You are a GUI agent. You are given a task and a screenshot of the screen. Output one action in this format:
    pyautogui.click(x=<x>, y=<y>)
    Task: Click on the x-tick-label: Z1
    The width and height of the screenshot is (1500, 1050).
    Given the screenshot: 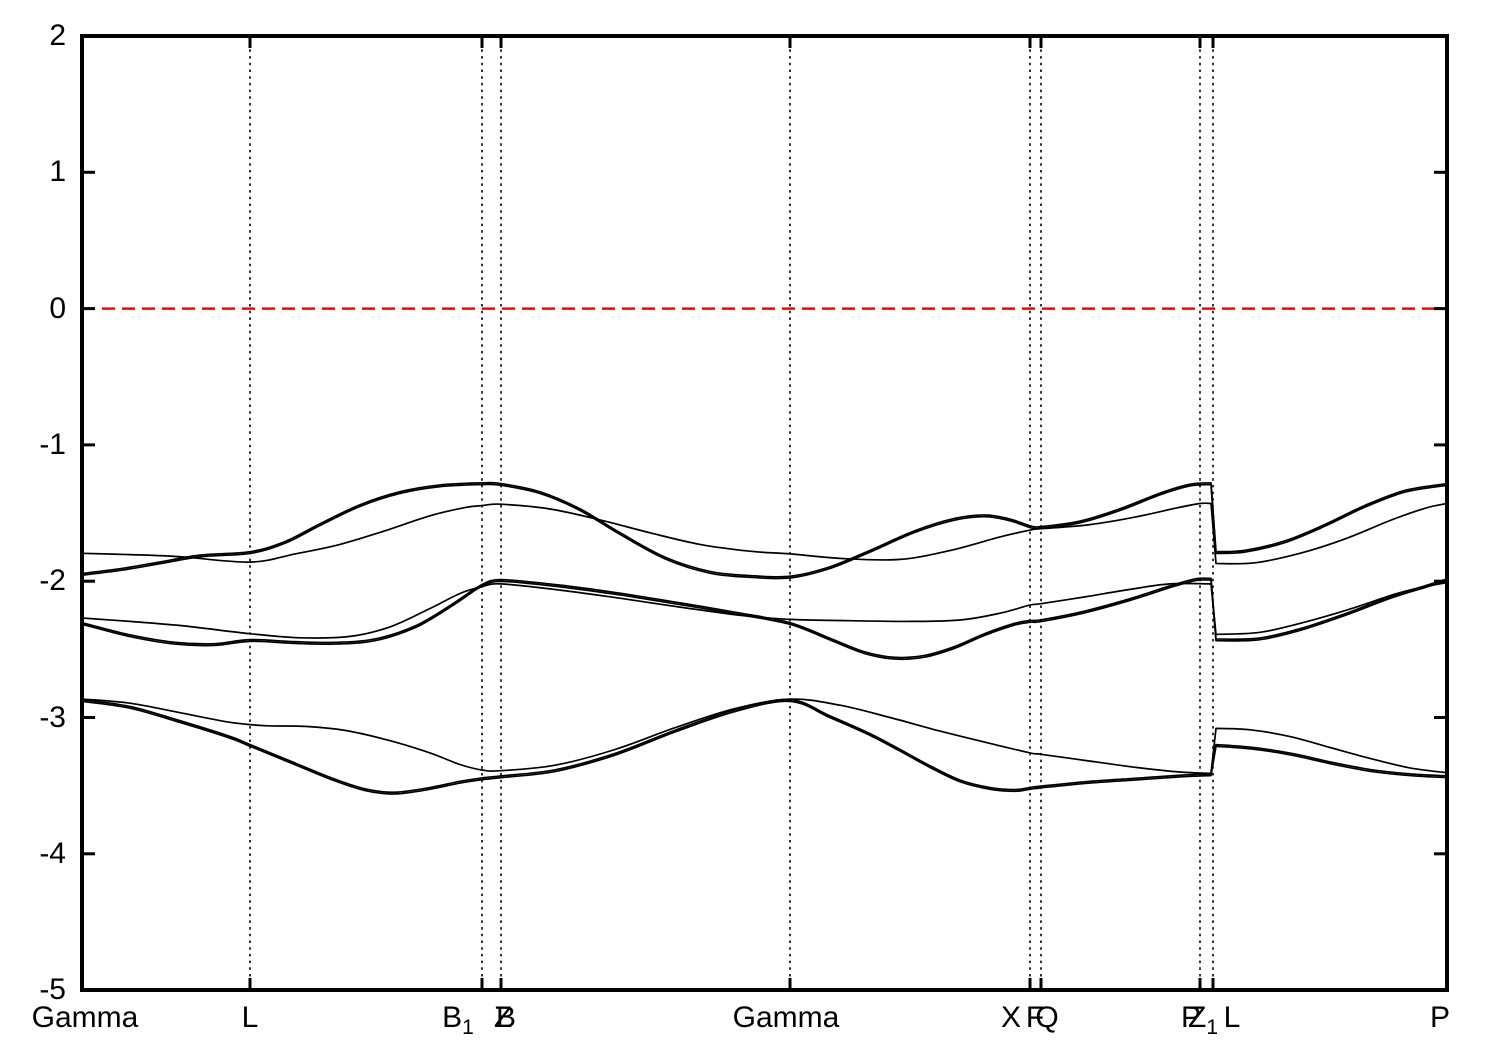 What is the action you would take?
    pyautogui.click(x=1203, y=1019)
    